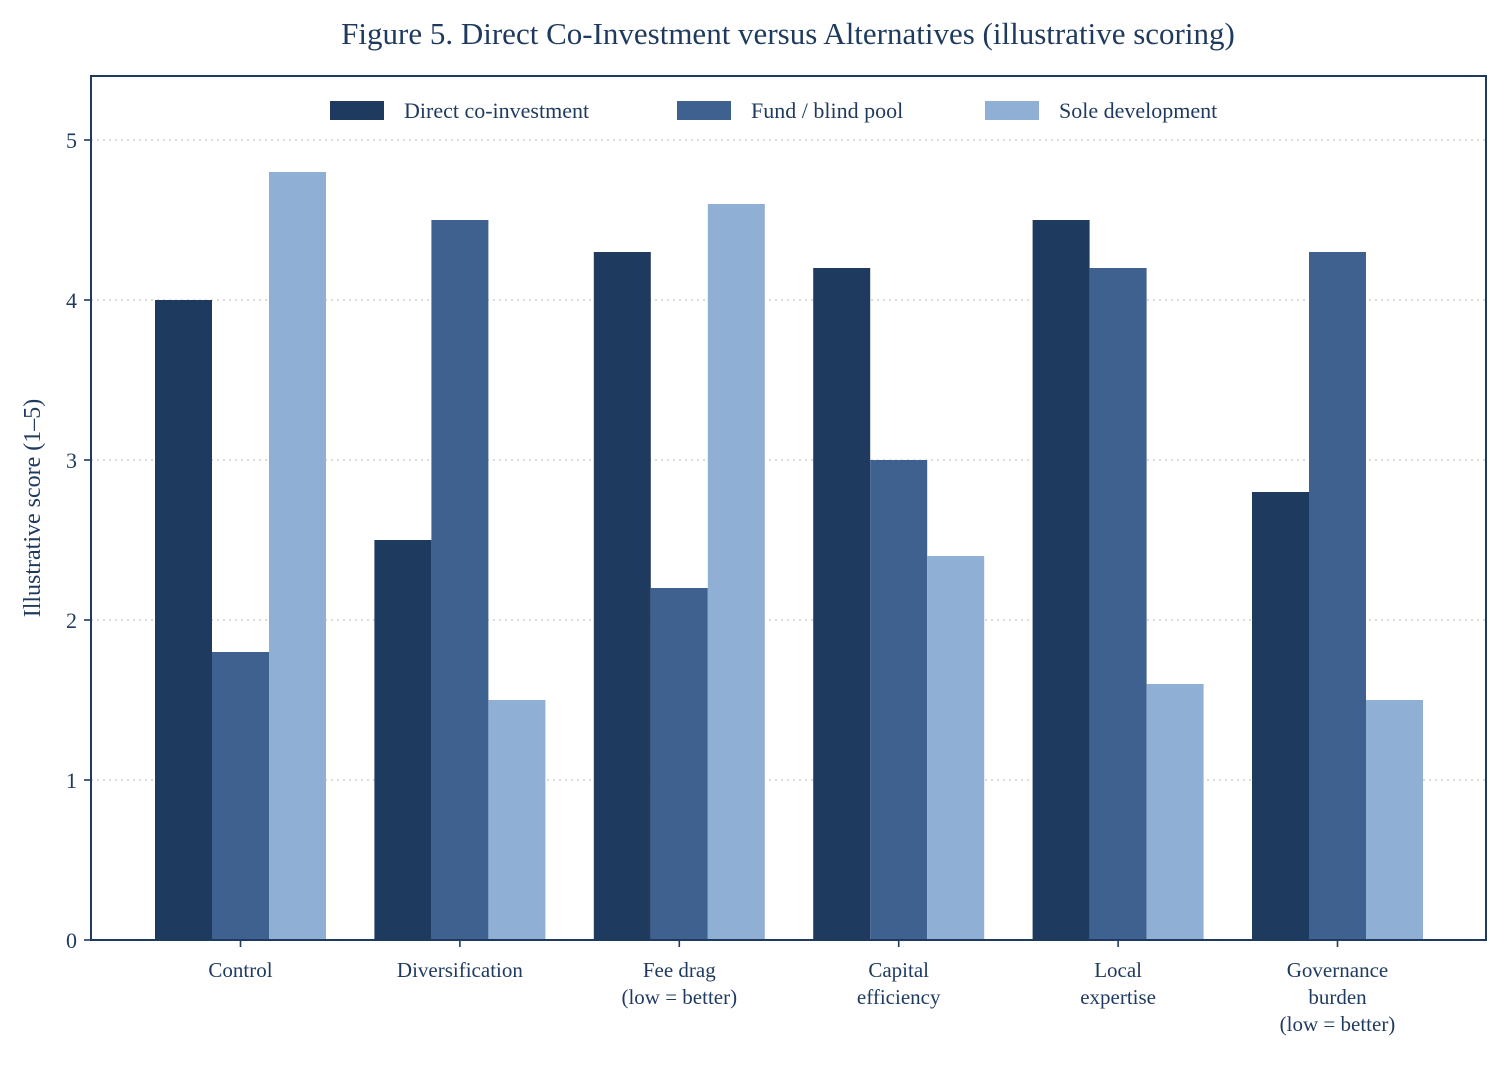 This screenshot has width=1506, height=1065. Describe the element at coordinates (460, 970) in the screenshot. I see `x-tick-label: Diversification` at that location.